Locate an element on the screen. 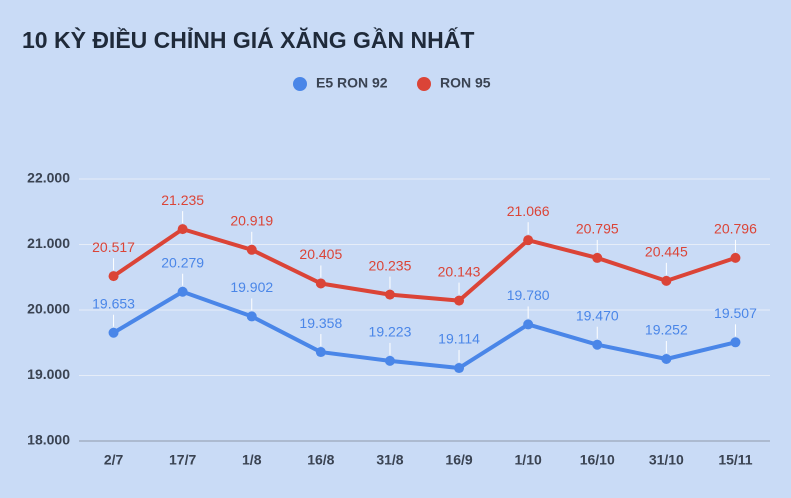 This screenshot has height=498, width=791. y-tick-label: 20.000 is located at coordinates (48, 309).